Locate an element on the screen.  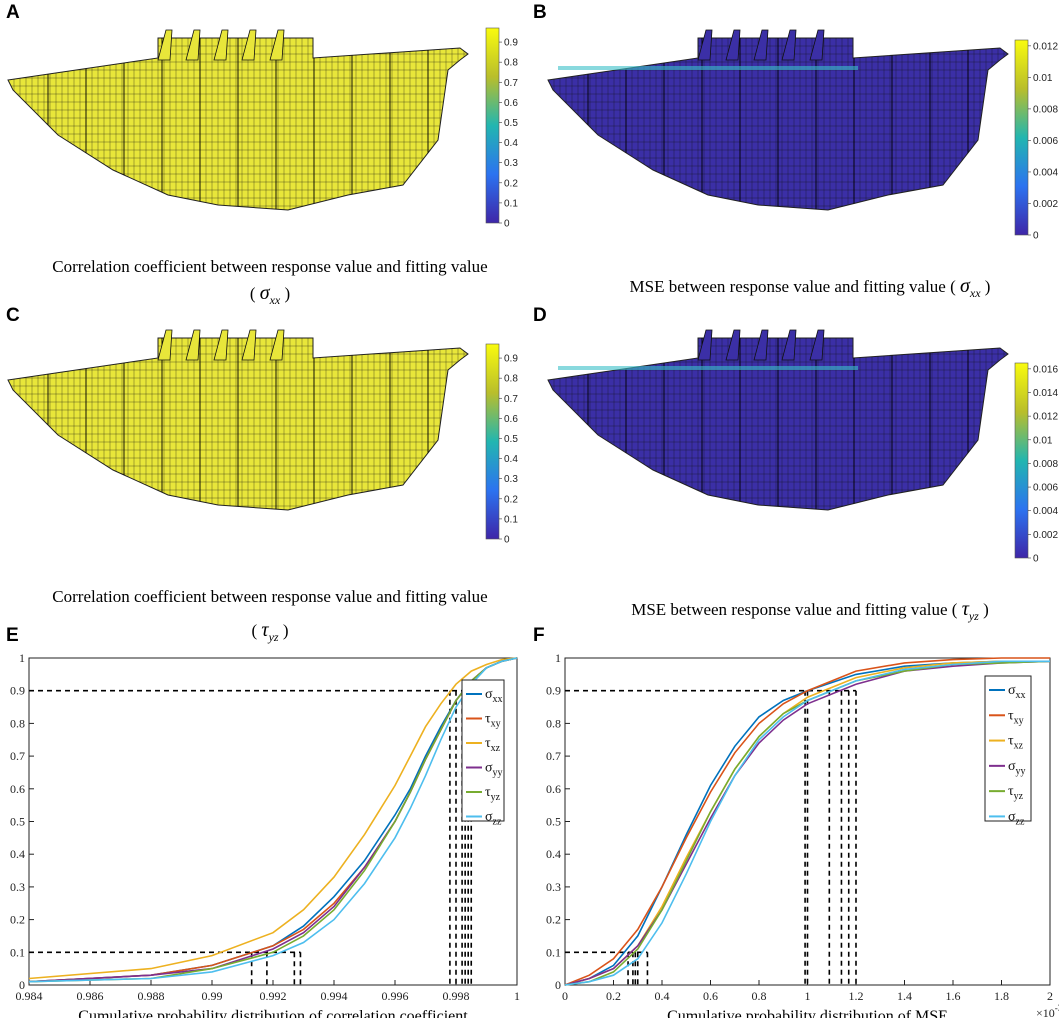
series-line-txz is located at coordinates (273, 818).